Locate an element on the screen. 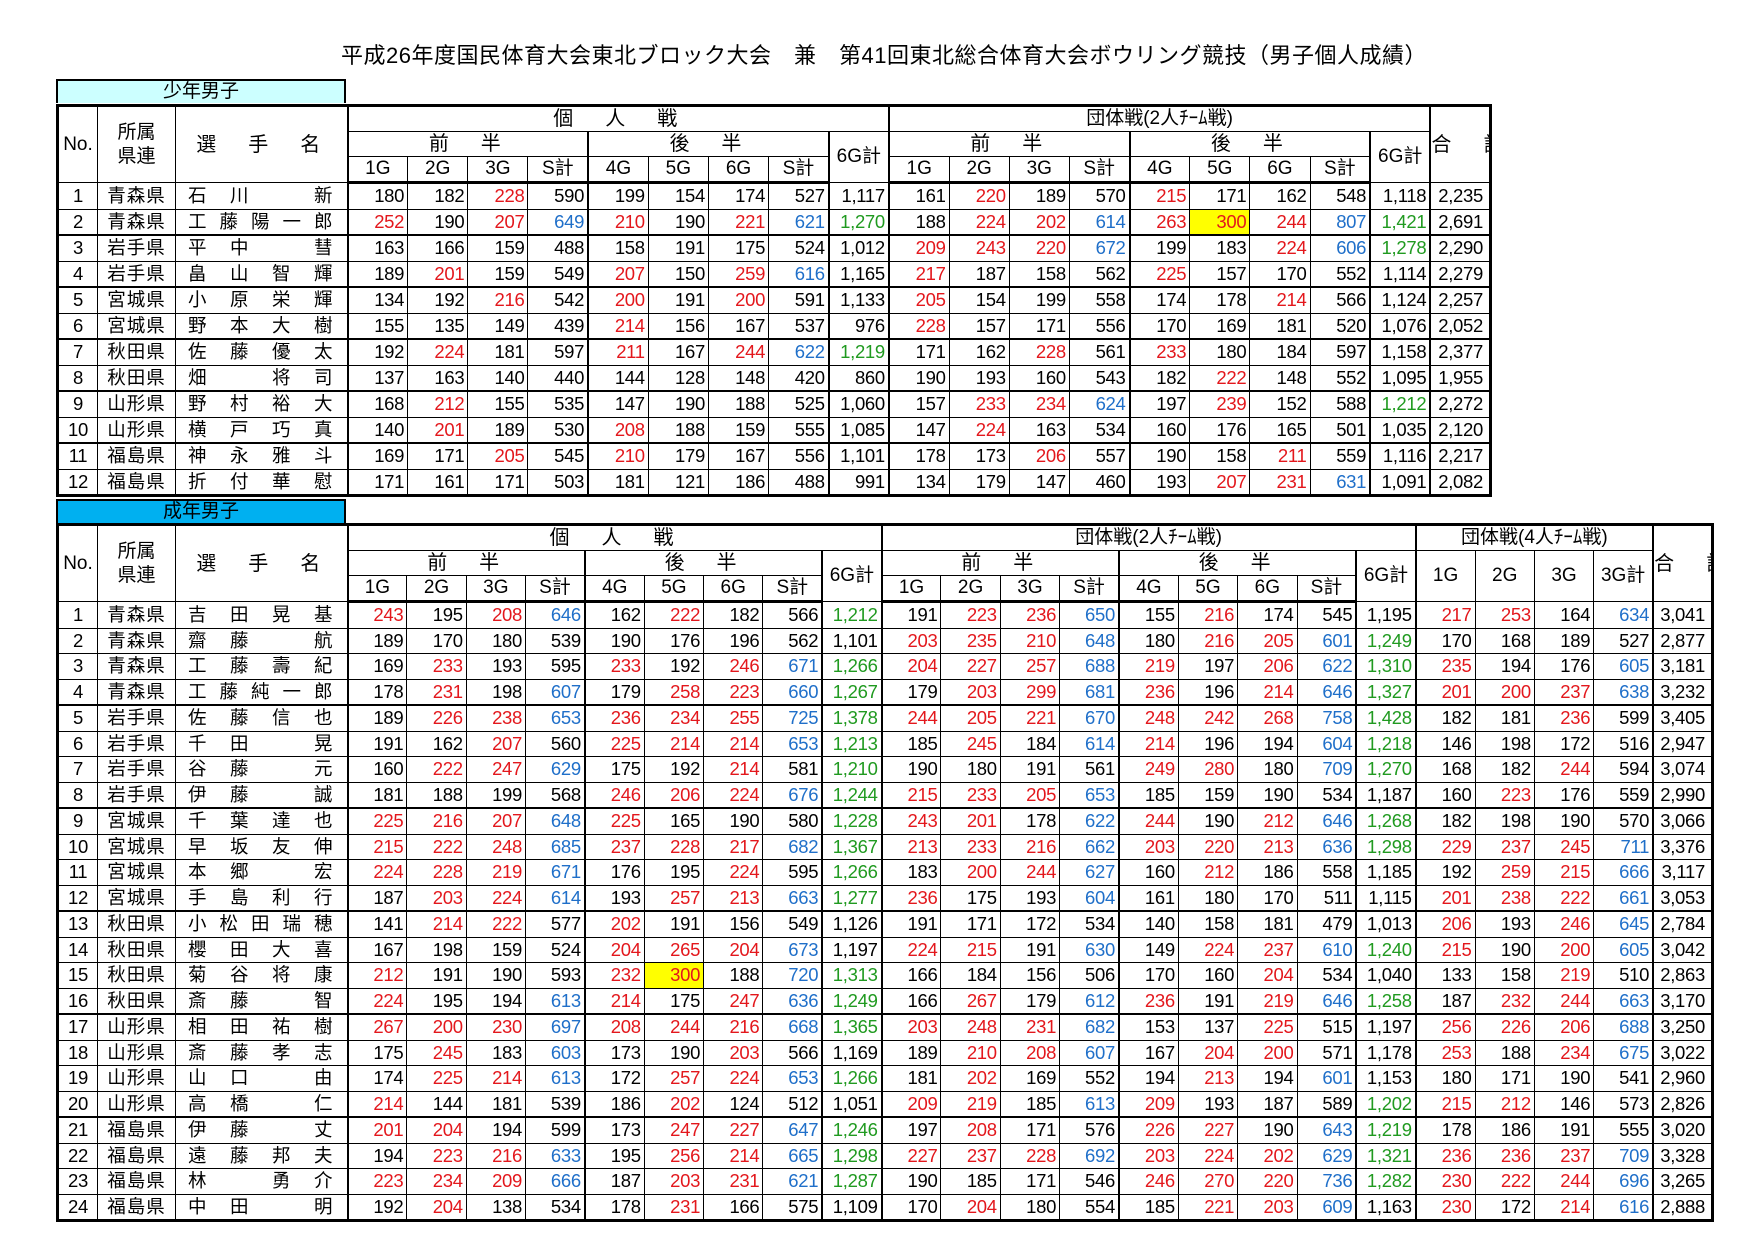 The image size is (1754, 1241). ind-six-game-total: 1,117 is located at coordinates (858, 196).